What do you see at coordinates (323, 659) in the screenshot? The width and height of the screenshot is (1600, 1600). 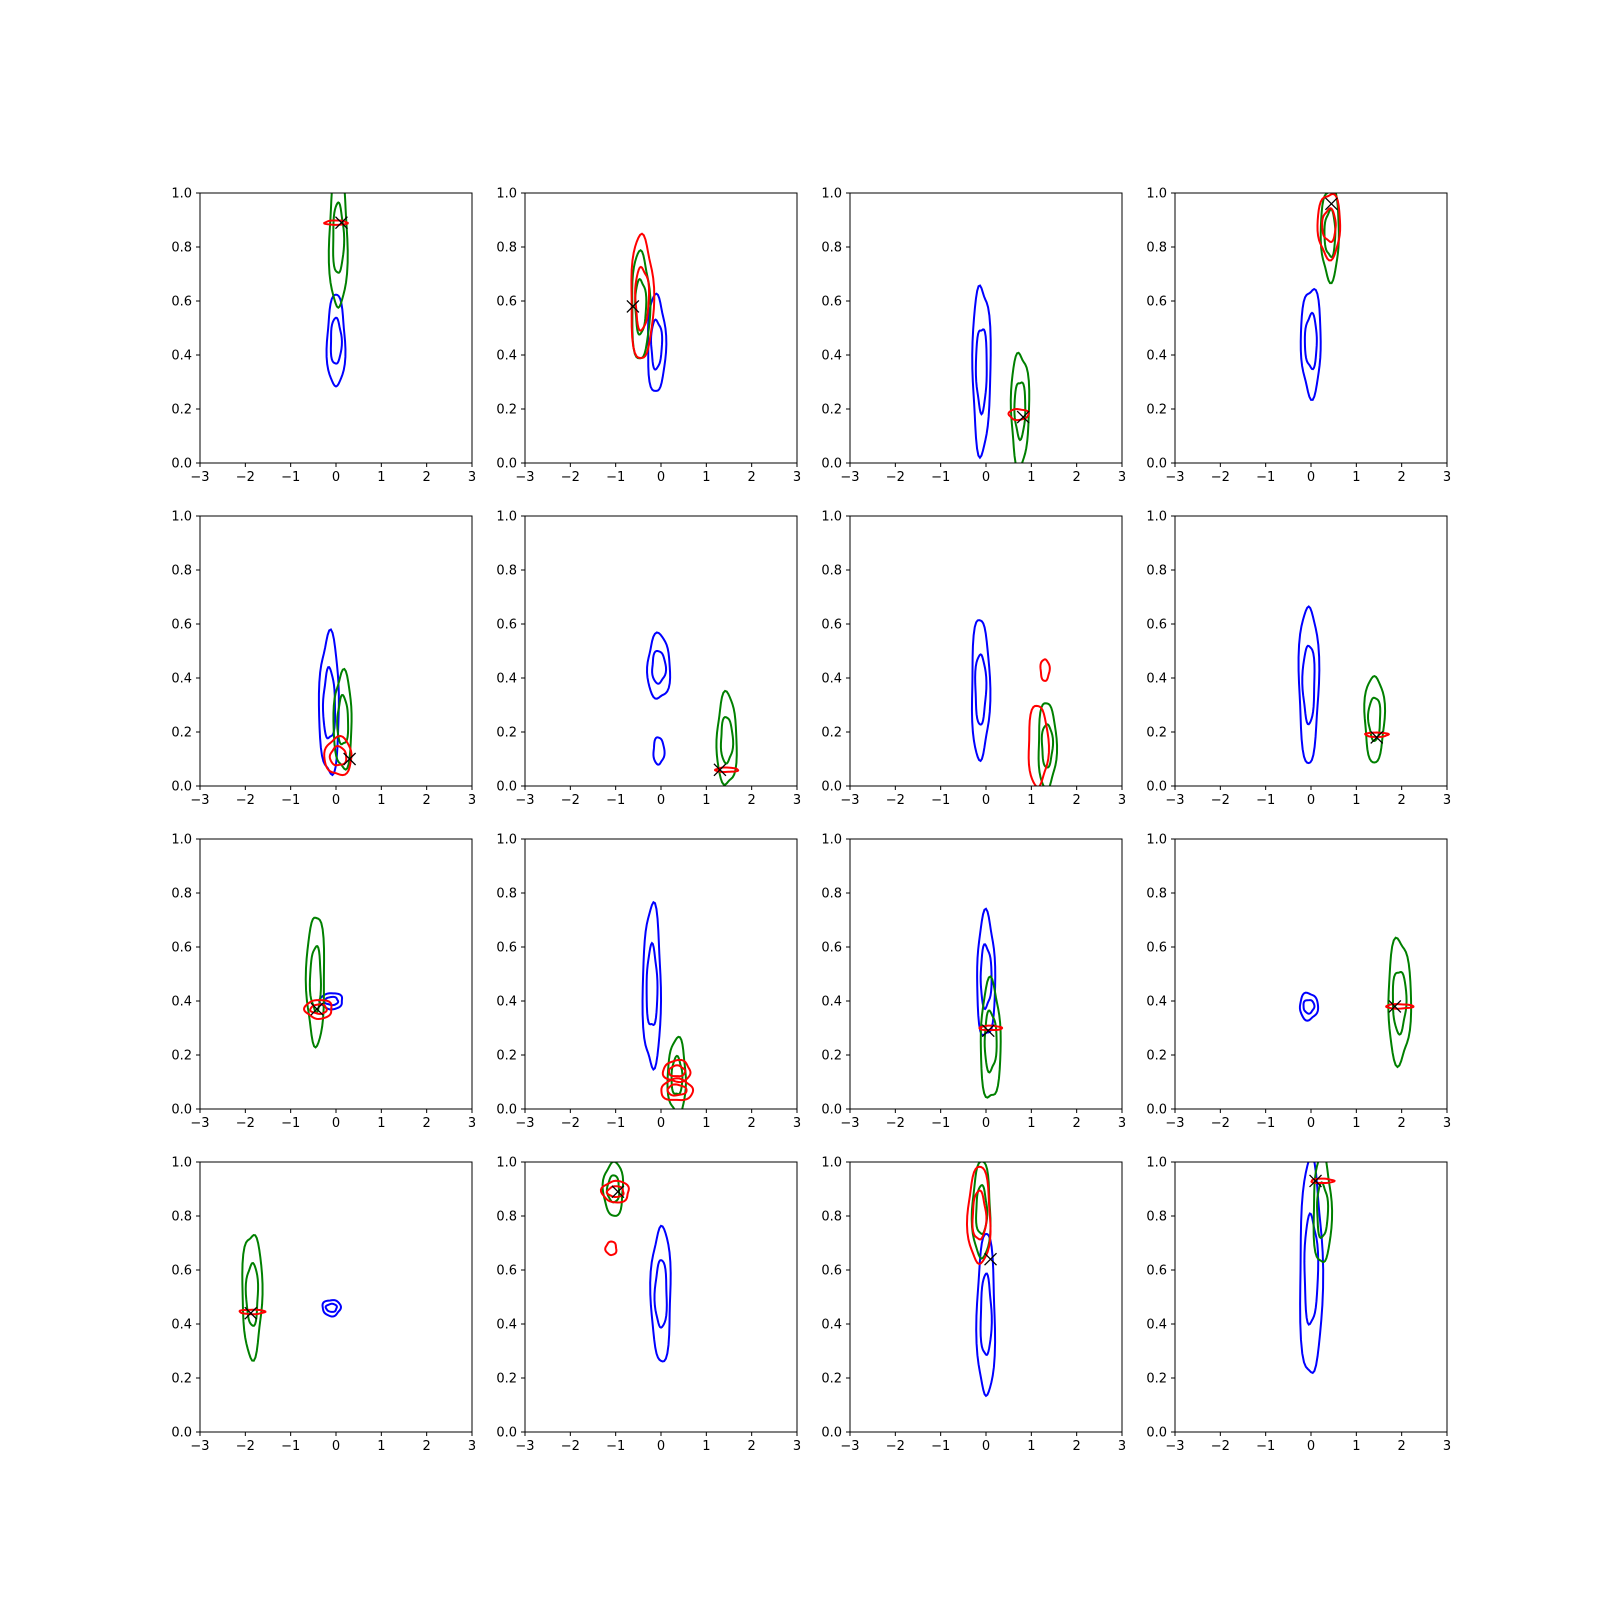 I see `panel-5: −3 −2 −1 0 1 2 3 0.0 0.2 0.4 0.6 0.8 1.0` at bounding box center [323, 659].